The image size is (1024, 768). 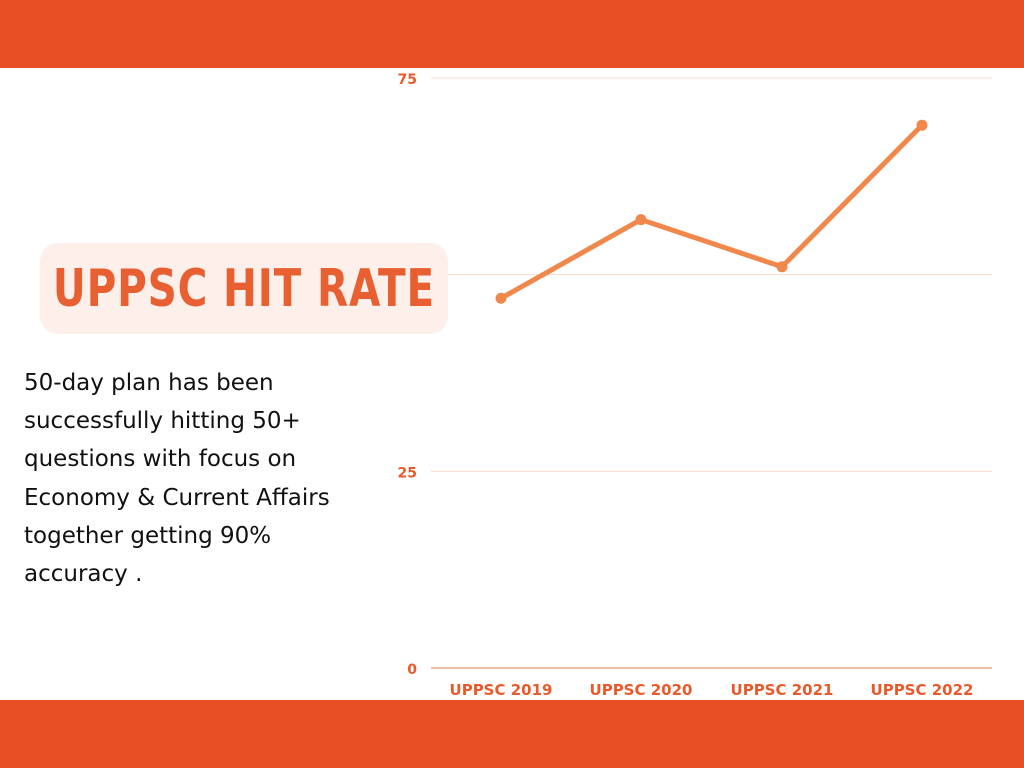 What do you see at coordinates (922, 690) in the screenshot?
I see `x-category-label: UPPSC 2022` at bounding box center [922, 690].